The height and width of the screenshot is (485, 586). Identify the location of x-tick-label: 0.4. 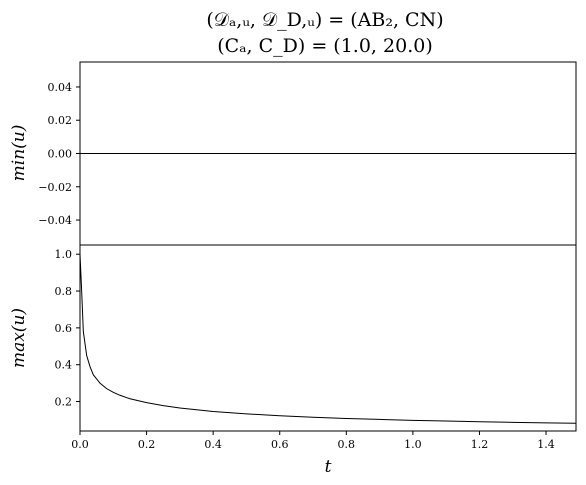
(213, 444).